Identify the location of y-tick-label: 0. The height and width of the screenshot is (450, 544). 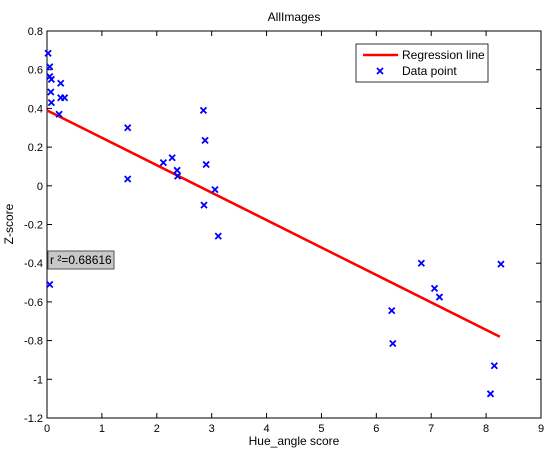
(40, 187).